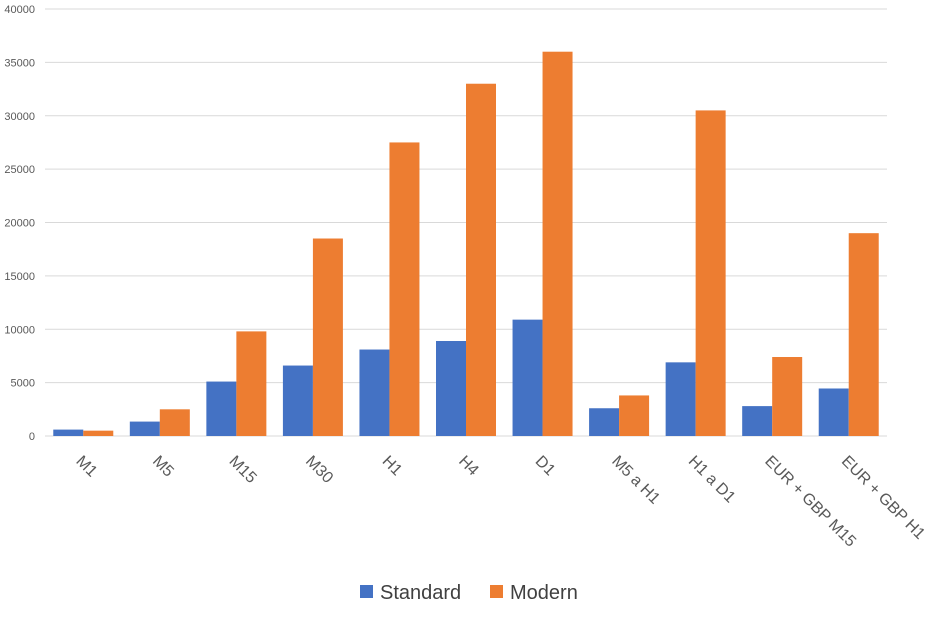 The width and height of the screenshot is (940, 618). Describe the element at coordinates (221, 408) in the screenshot. I see `bar-standard-m15` at that location.